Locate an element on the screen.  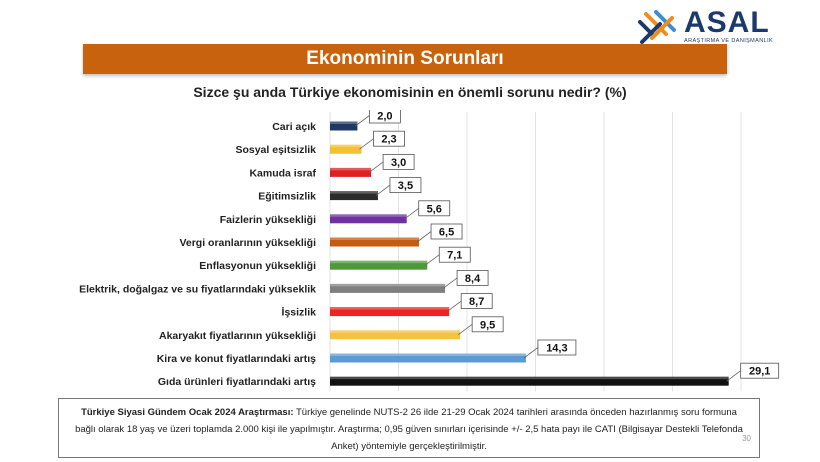
category-label: Eğitimsizlik is located at coordinates (287, 197).